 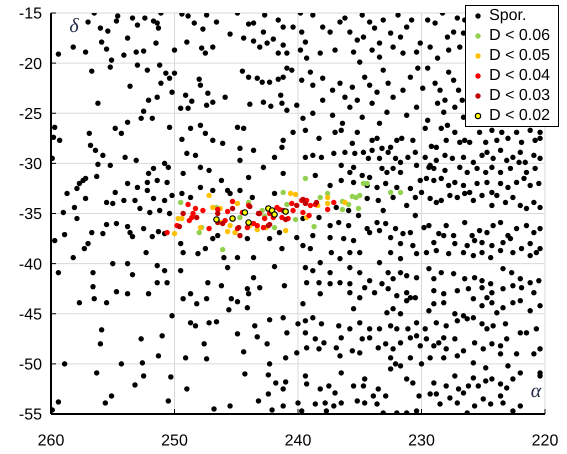 I want to click on y-tick-label: -25, so click(x=30, y=114).